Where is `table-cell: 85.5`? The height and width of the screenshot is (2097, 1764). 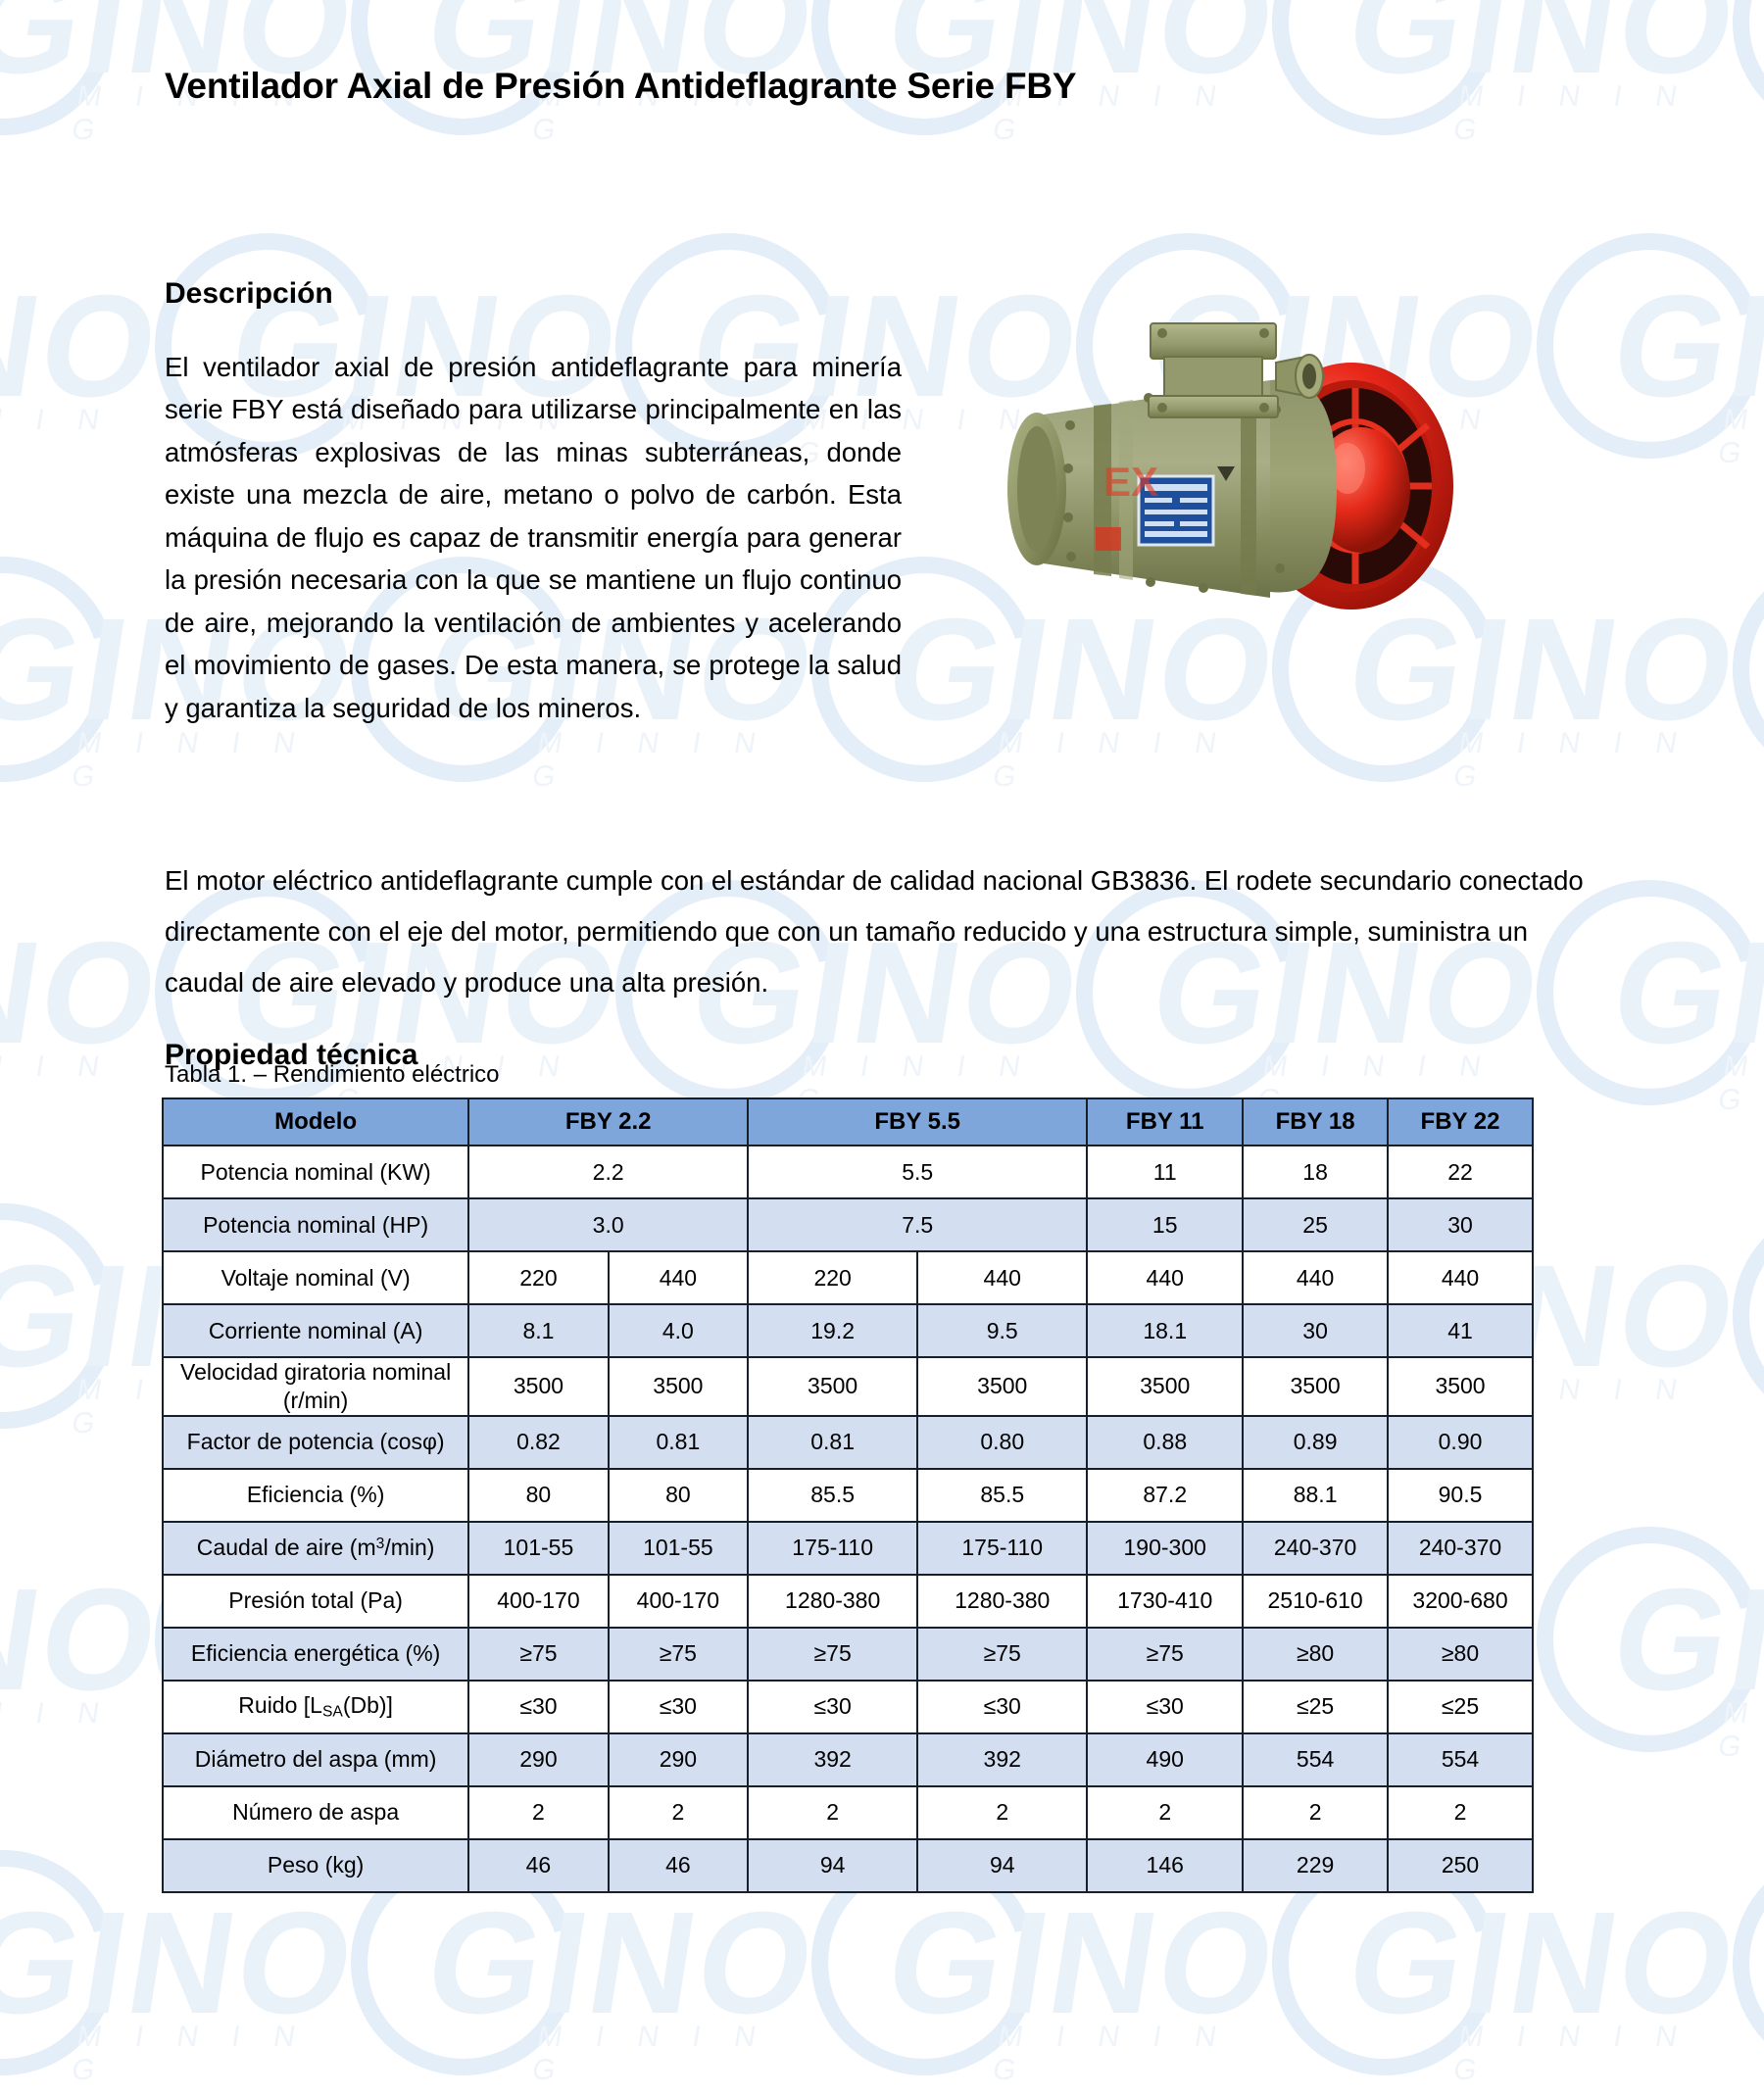
table-cell: 85.5 is located at coordinates (1002, 1495).